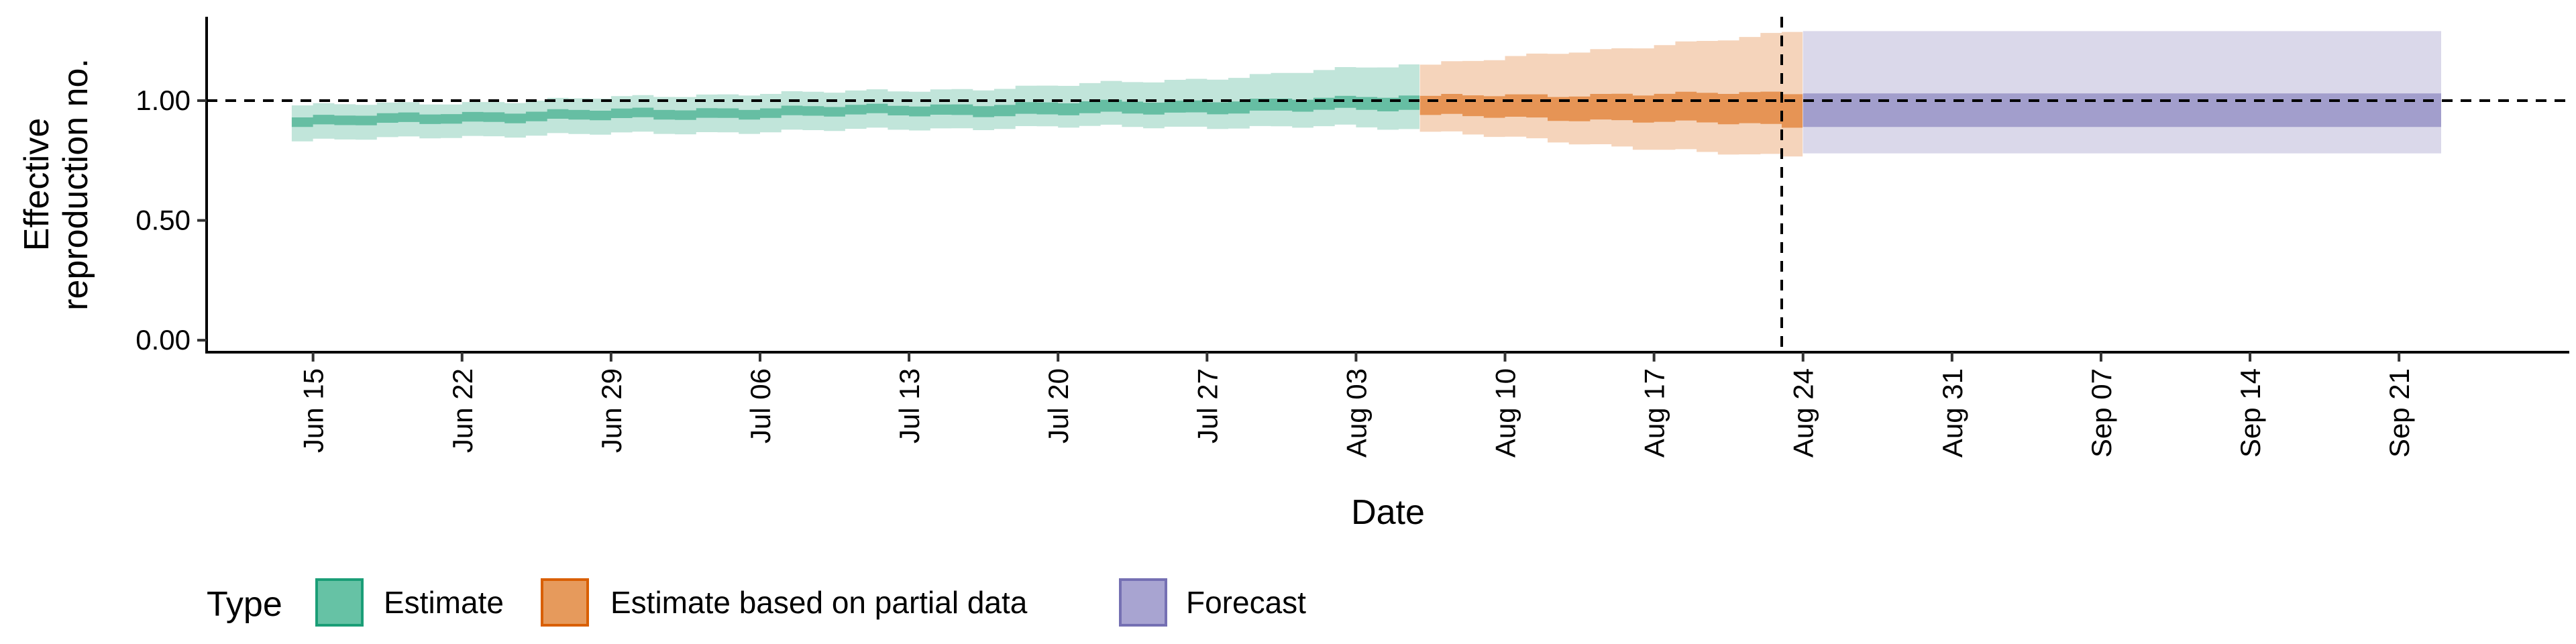 The image size is (2576, 644). What do you see at coordinates (1058, 405) in the screenshot?
I see `x-tick-label: Jul 20` at bounding box center [1058, 405].